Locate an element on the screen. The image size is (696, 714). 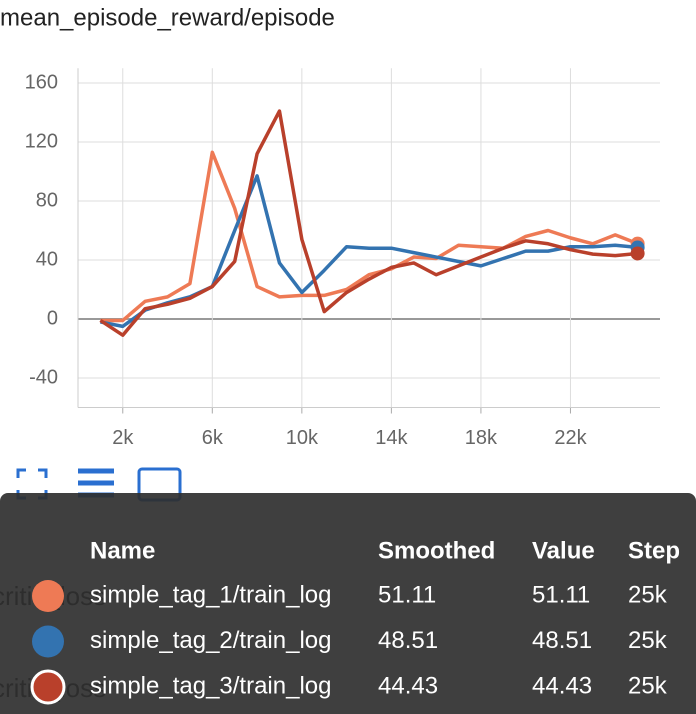
cell: simple_tag_2/train_log is located at coordinates (211, 640).